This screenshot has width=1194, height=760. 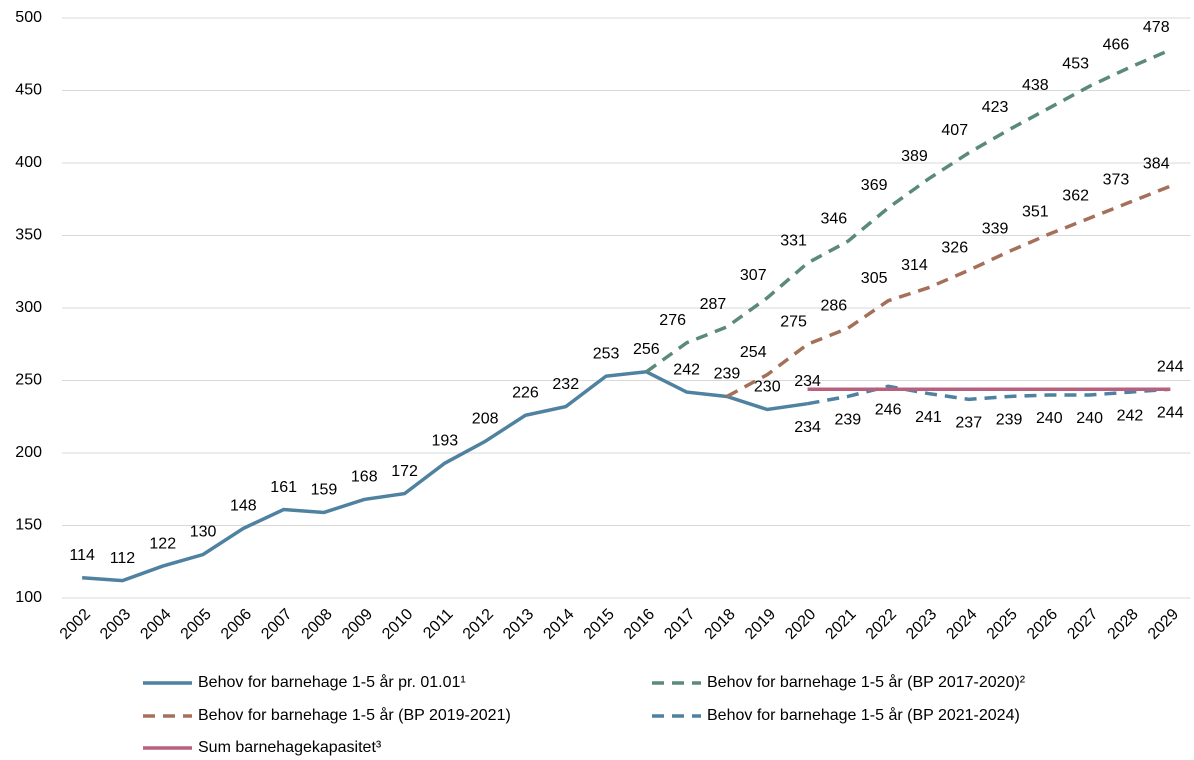 I want to click on data-label: 130, so click(x=203, y=532).